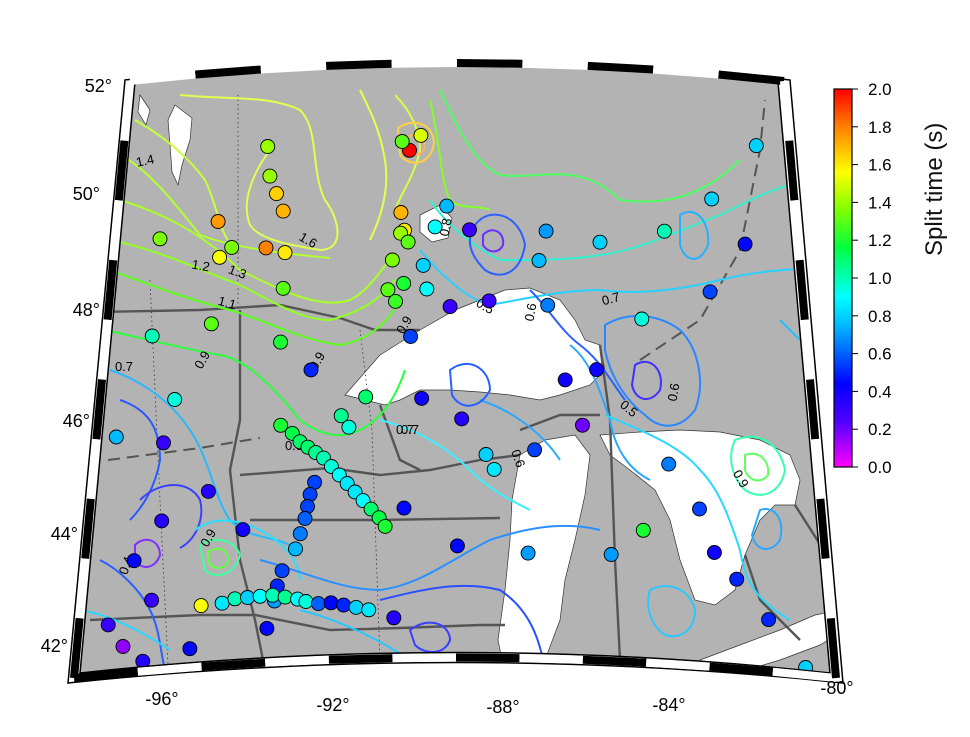 This screenshot has width=970, height=737. What do you see at coordinates (764, 641) in the screenshot?
I see `lake-erie` at bounding box center [764, 641].